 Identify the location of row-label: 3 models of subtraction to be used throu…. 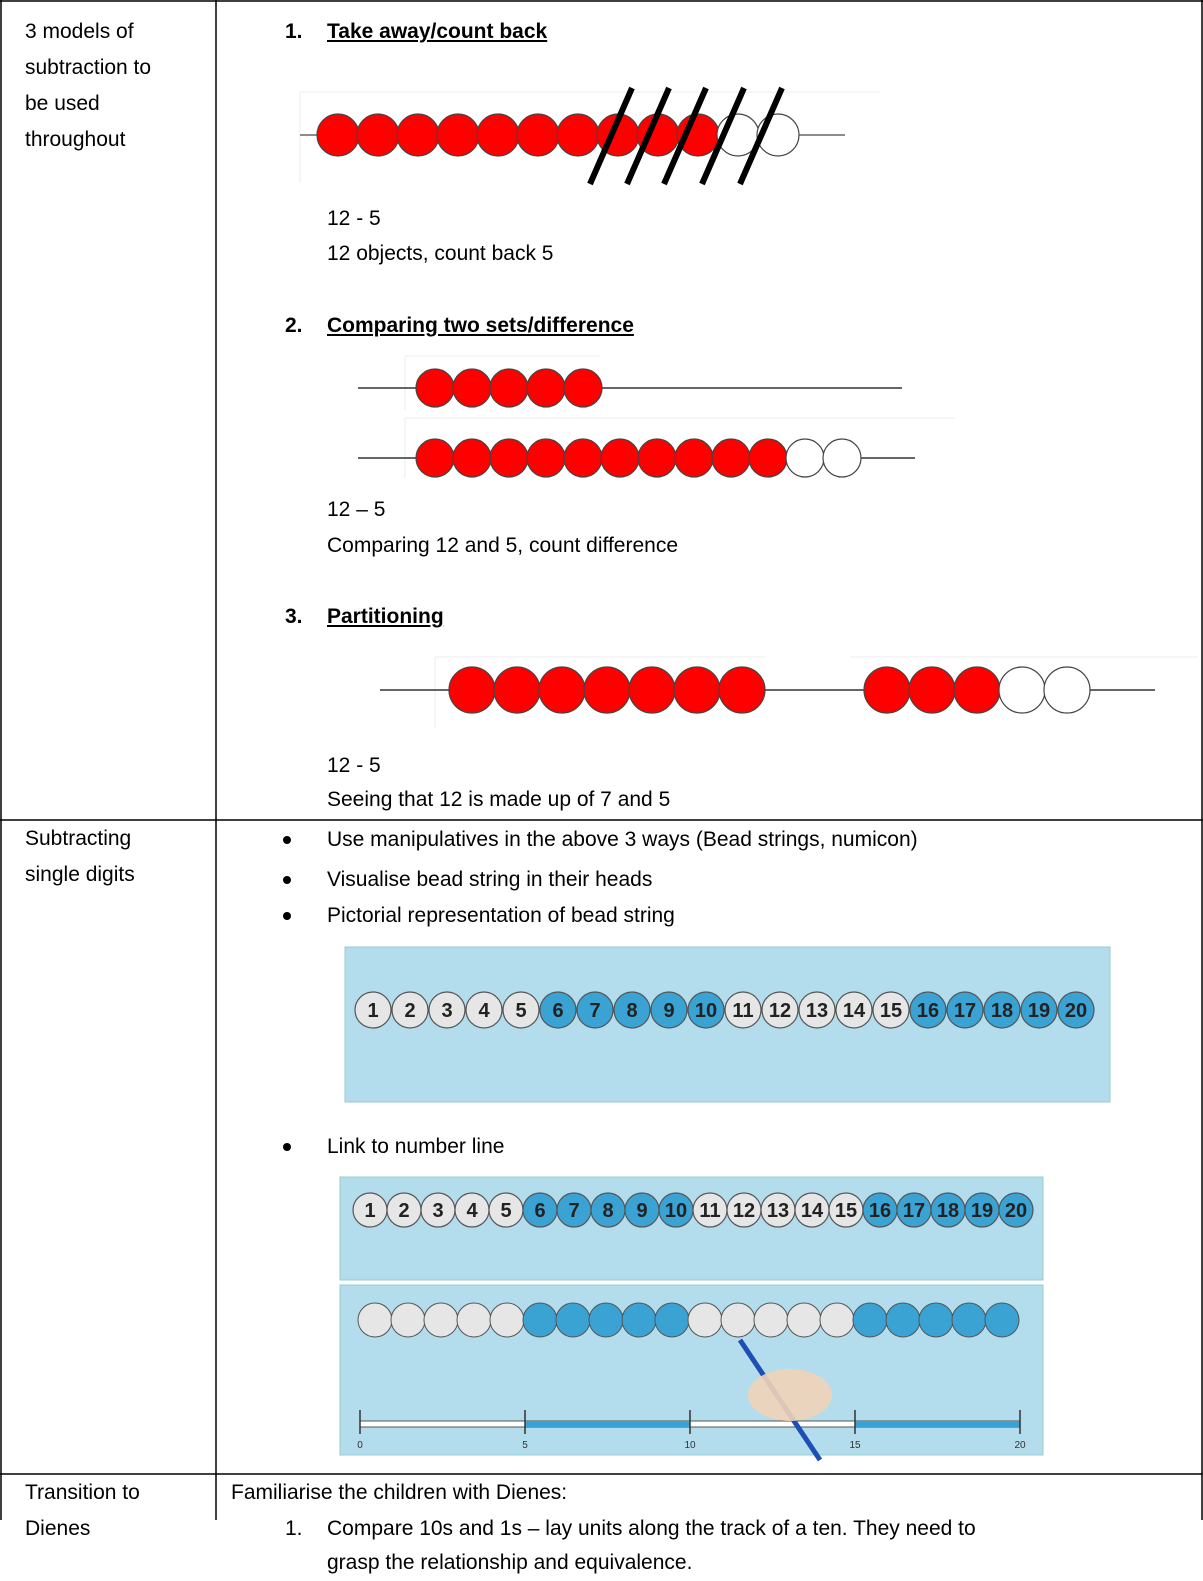
(88, 85).